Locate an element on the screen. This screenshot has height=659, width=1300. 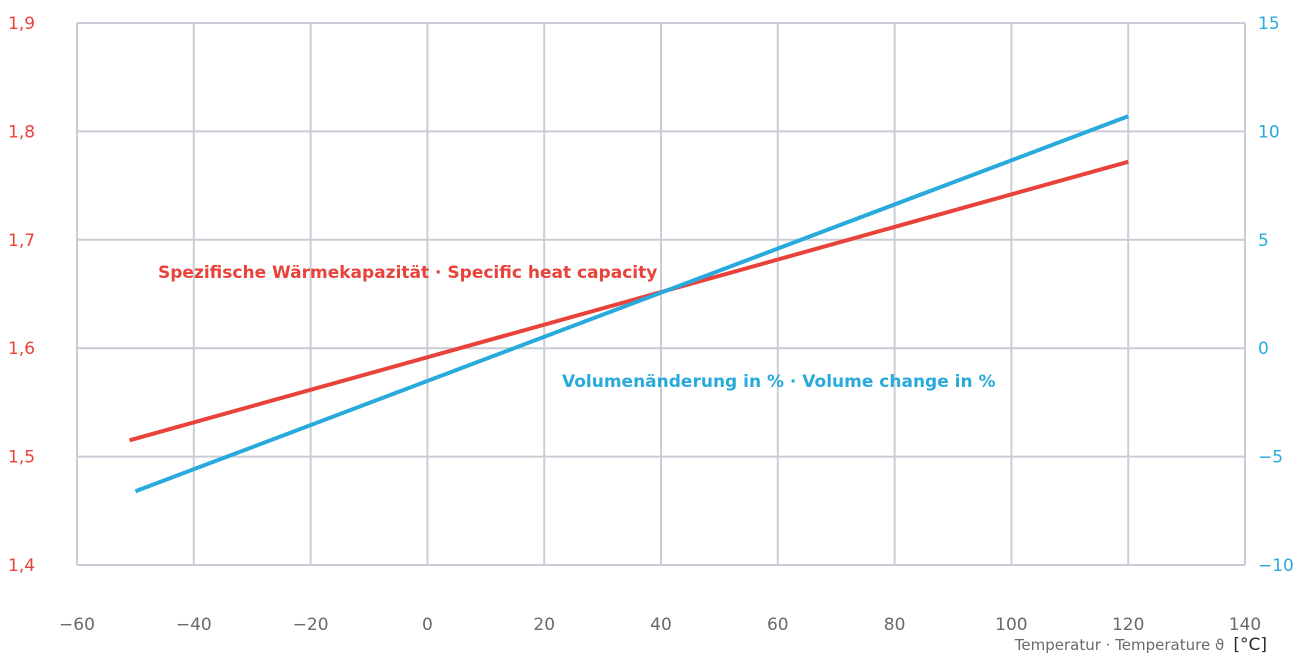
x-tick-label: 80 is located at coordinates (895, 625).